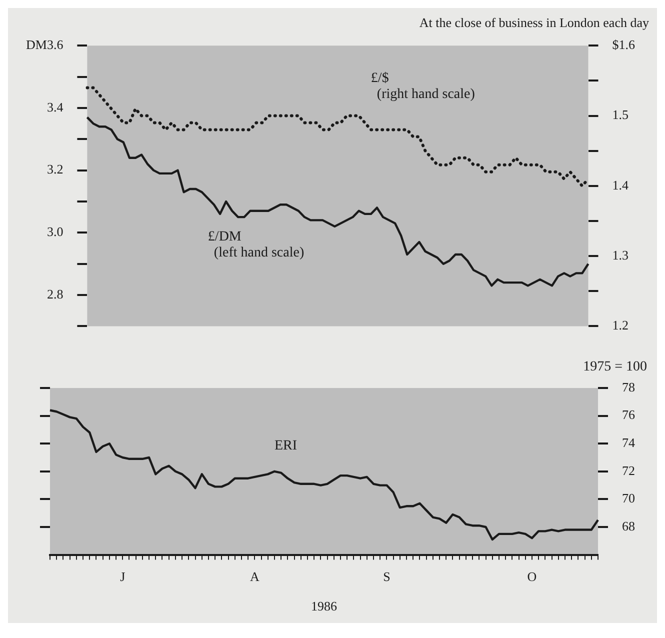 The height and width of the screenshot is (638, 665). I want to click on y2-tick-label: 1.2, so click(620, 325).